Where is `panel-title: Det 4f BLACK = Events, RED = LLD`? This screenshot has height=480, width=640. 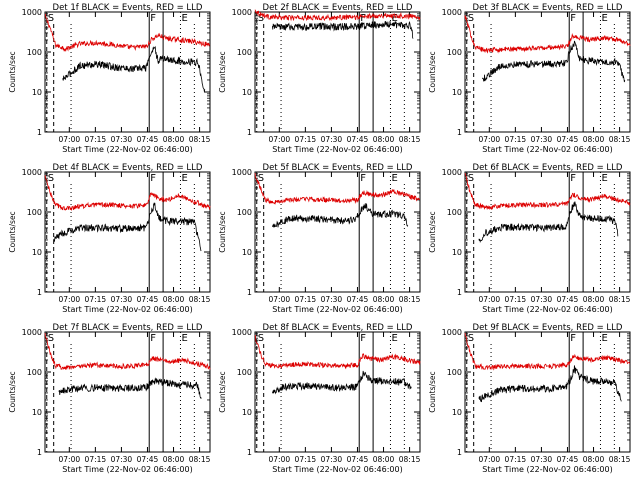
panel-title: Det 4f BLACK = Events, RED = LLD is located at coordinates (128, 168).